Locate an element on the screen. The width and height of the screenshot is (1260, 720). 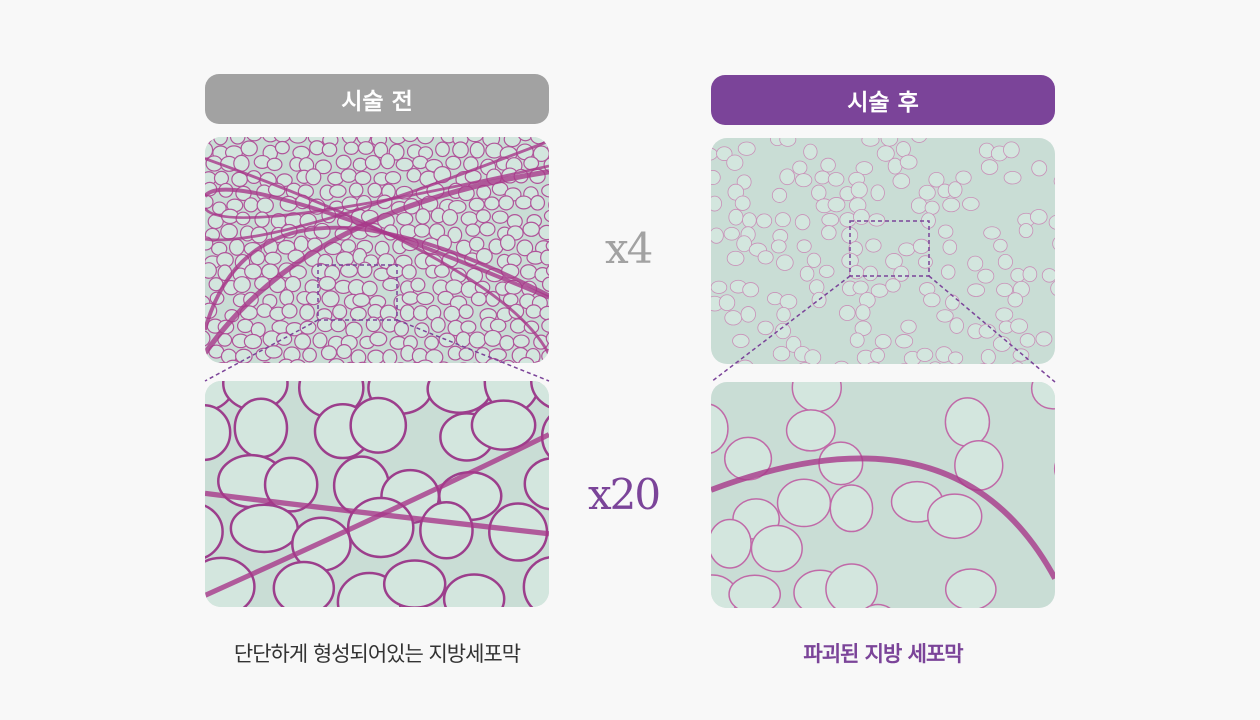
magnification-x20: x20 is located at coordinates (624, 494).